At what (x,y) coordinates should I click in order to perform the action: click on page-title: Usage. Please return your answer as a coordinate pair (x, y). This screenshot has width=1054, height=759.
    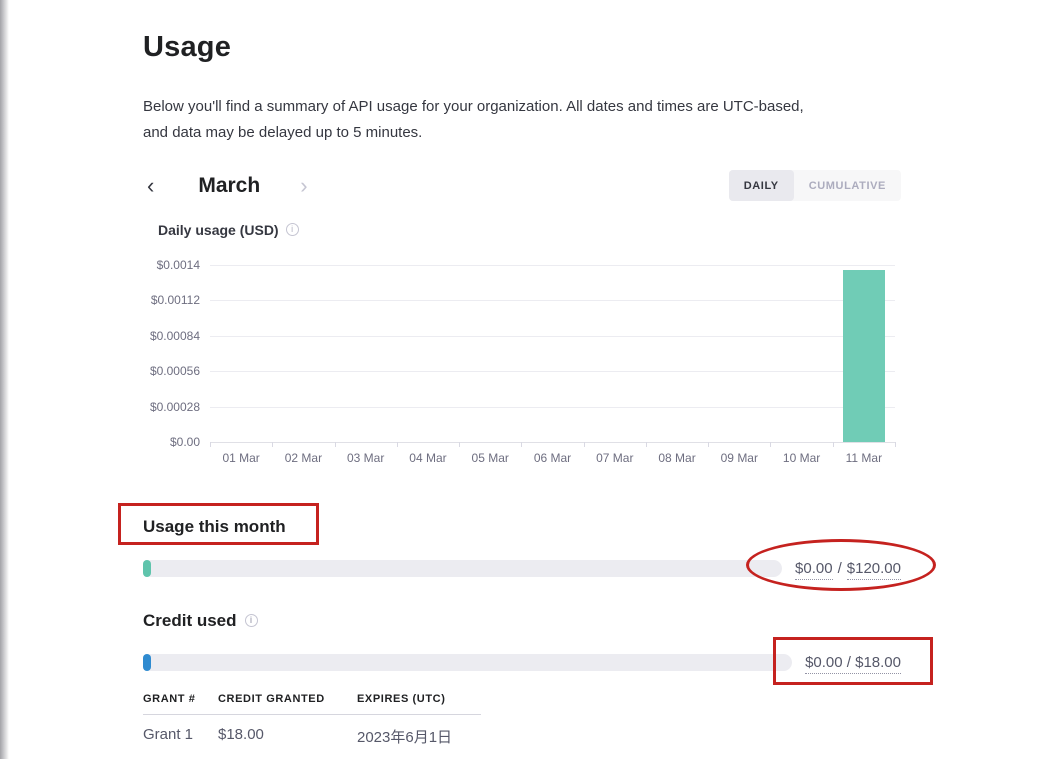
    Looking at the image, I should click on (187, 47).